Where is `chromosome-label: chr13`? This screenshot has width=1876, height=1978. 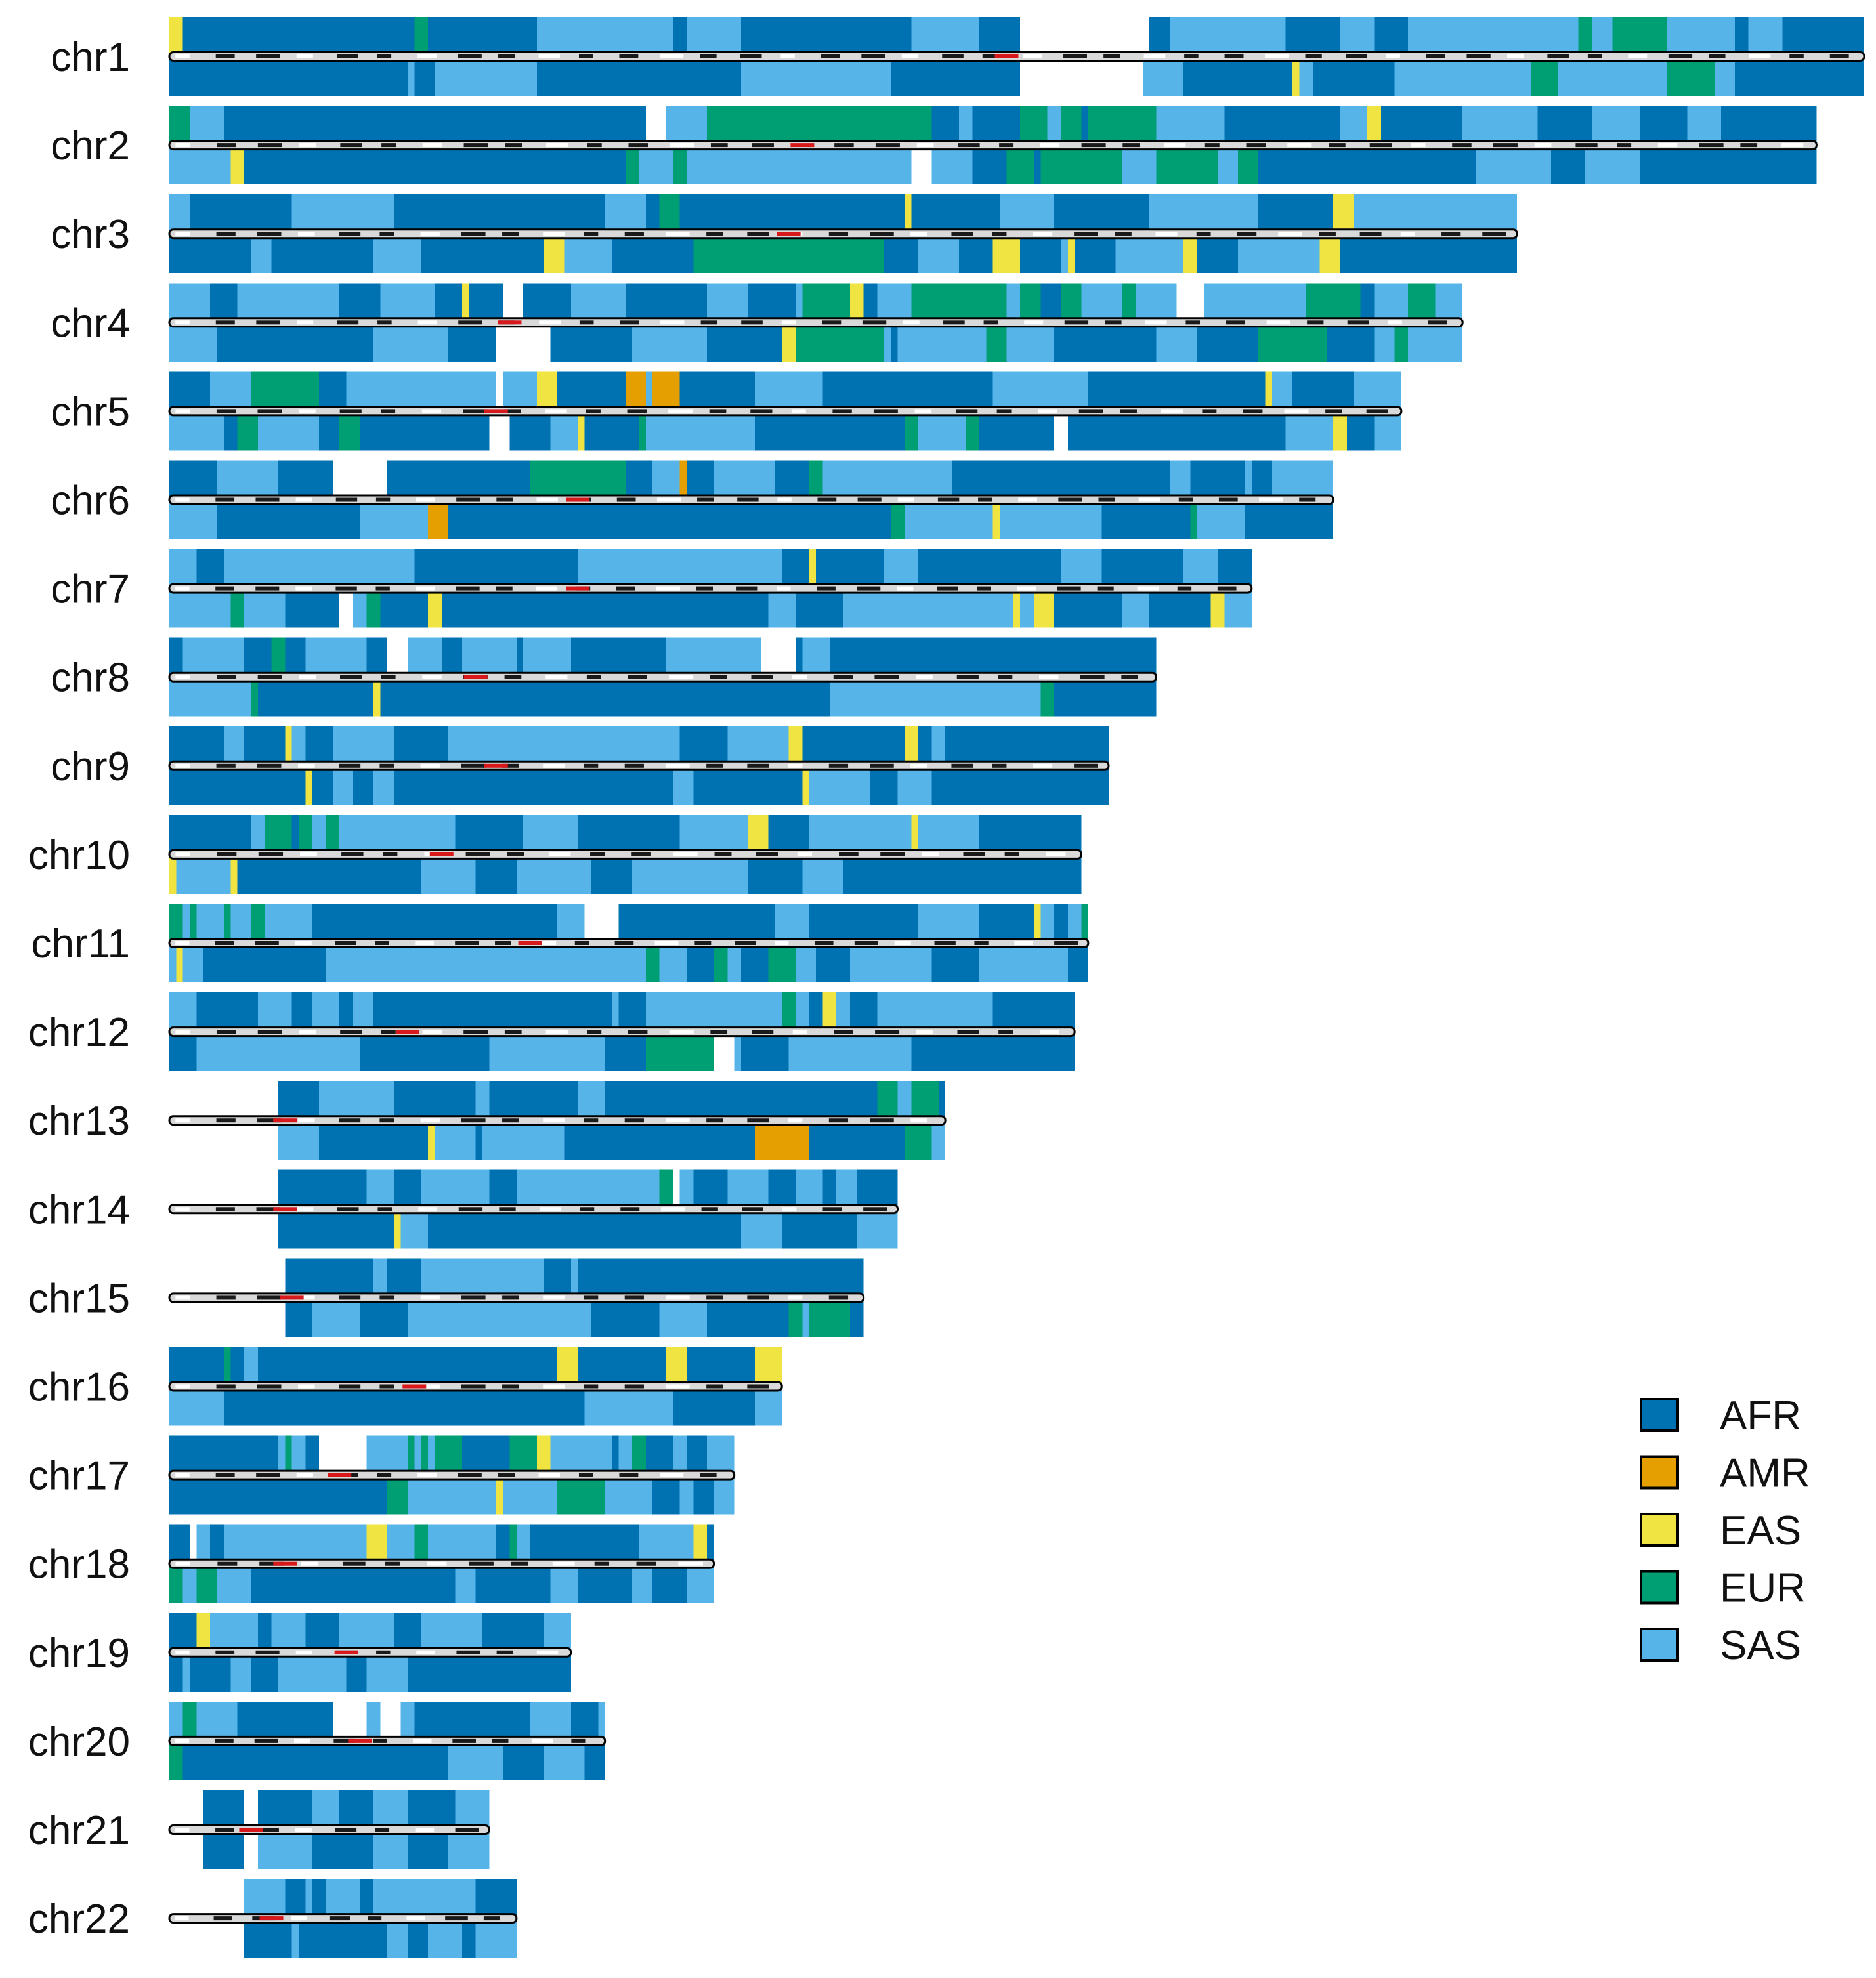
chromosome-label: chr13 is located at coordinates (79, 1121).